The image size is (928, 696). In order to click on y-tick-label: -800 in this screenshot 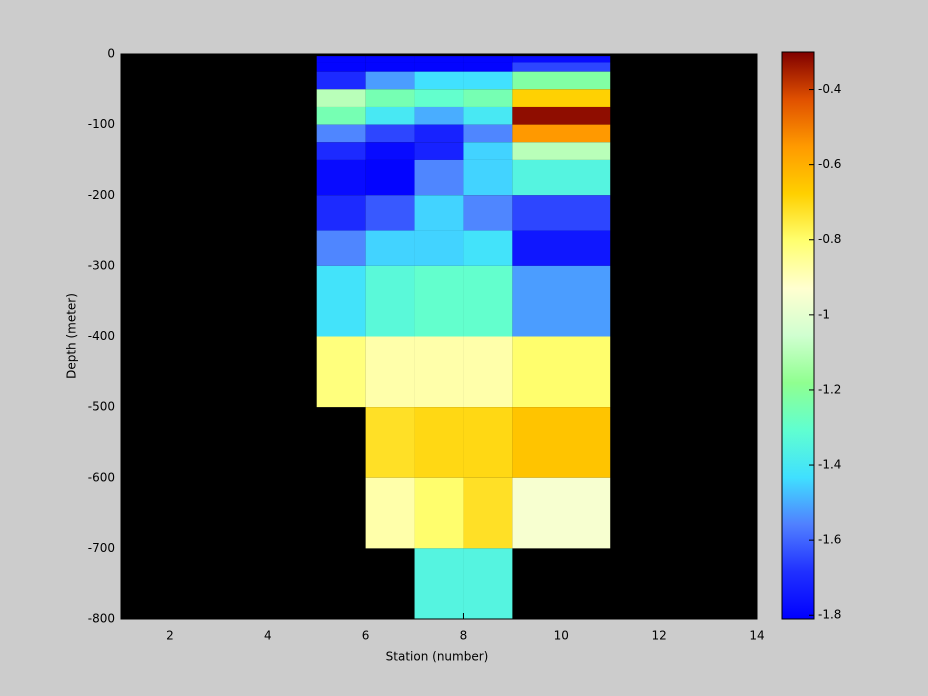, I will do `click(101, 619)`.